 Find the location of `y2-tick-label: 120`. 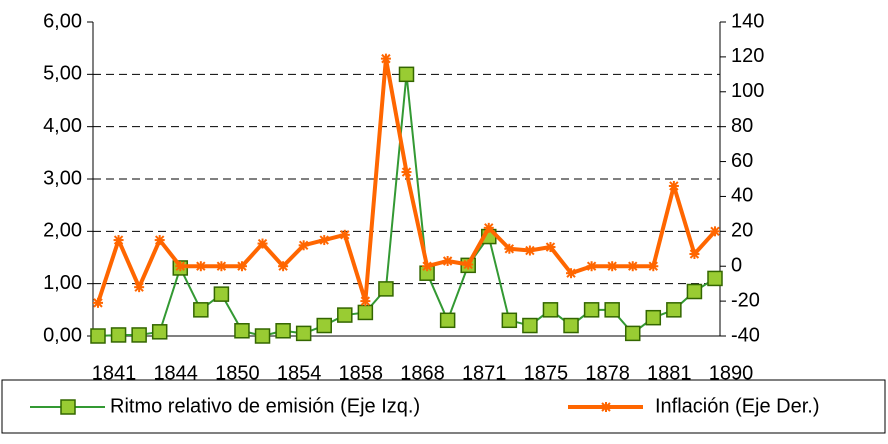

y2-tick-label: 120 is located at coordinates (747, 56).